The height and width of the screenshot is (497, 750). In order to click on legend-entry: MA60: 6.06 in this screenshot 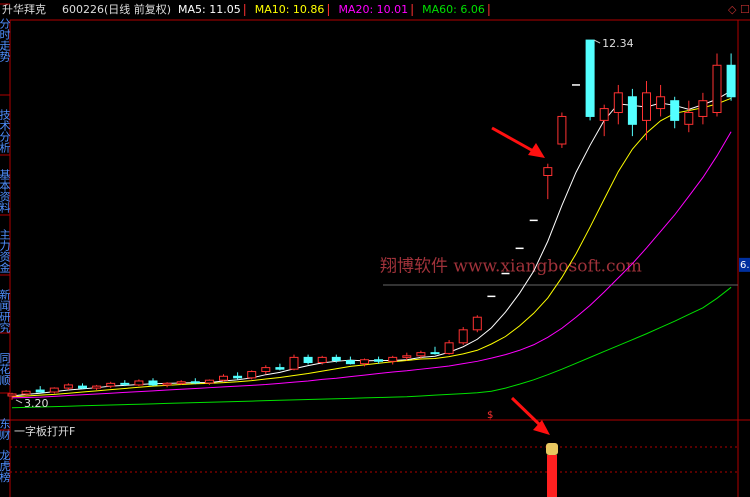, I will do `click(453, 9)`.